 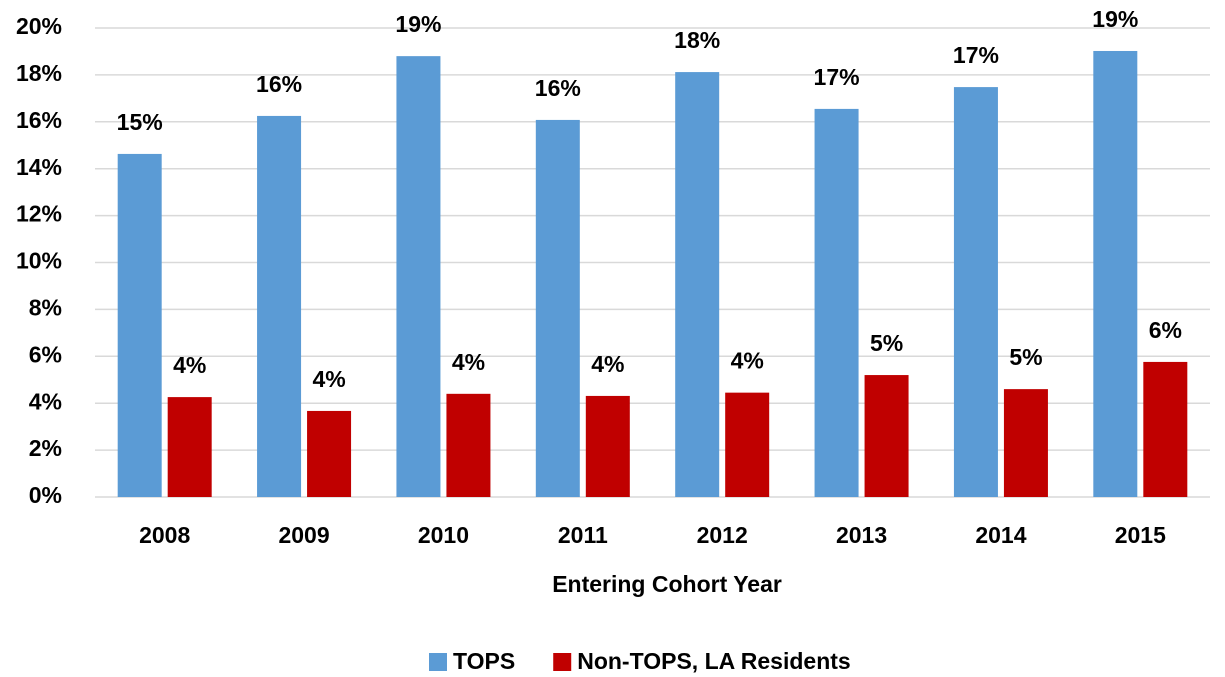 I want to click on y-tick-label: 20%, so click(x=39, y=26).